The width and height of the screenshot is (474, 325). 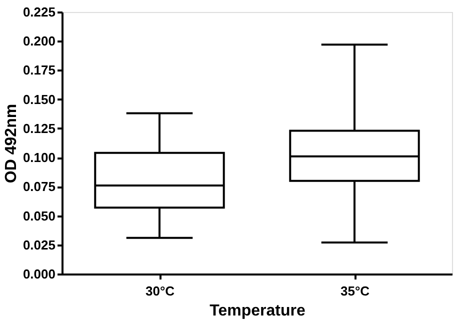 I want to click on y-tick-label: 0.125, so click(x=39, y=128).